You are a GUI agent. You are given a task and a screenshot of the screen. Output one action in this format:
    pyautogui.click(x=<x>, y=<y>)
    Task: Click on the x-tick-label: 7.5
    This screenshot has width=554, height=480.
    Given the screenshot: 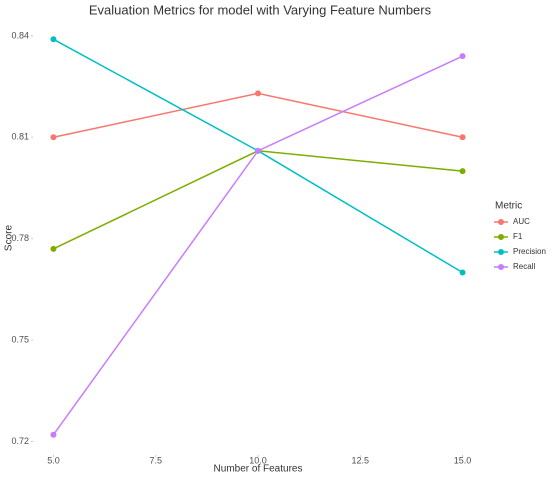 What is the action you would take?
    pyautogui.click(x=155, y=460)
    